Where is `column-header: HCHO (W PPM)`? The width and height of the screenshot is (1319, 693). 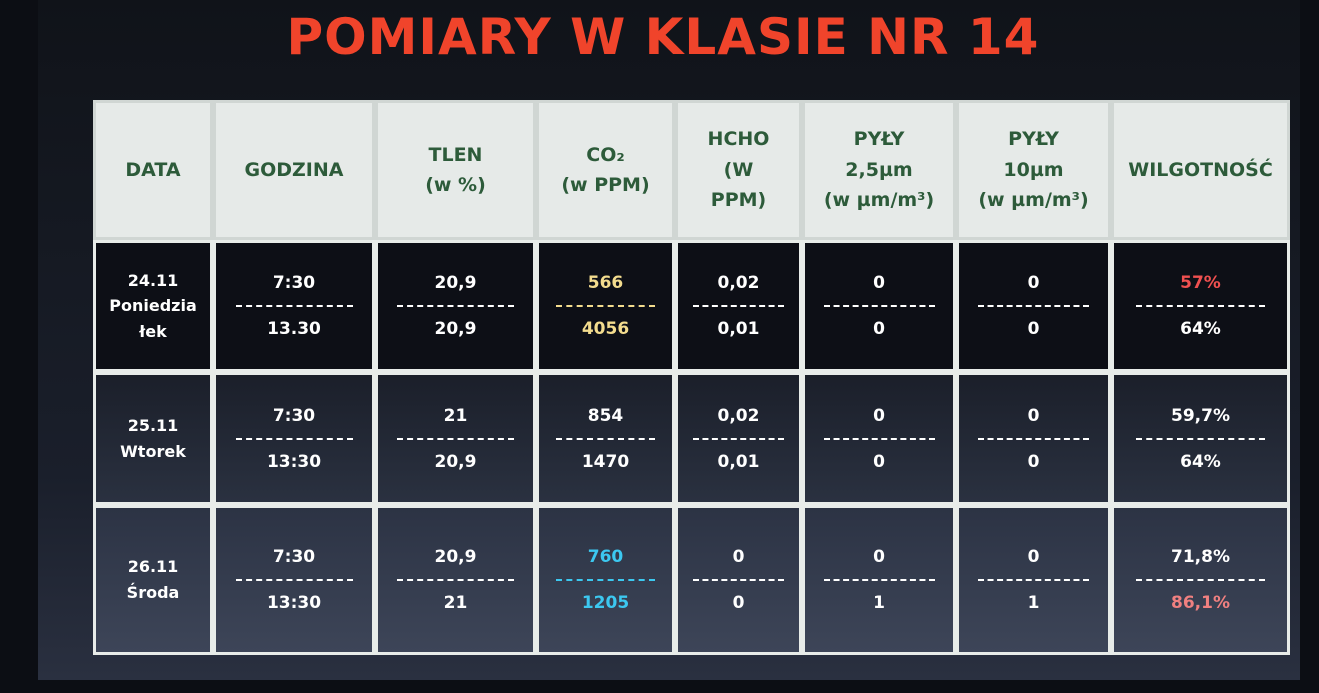
column-header: HCHO (W PPM) is located at coordinates (738, 170).